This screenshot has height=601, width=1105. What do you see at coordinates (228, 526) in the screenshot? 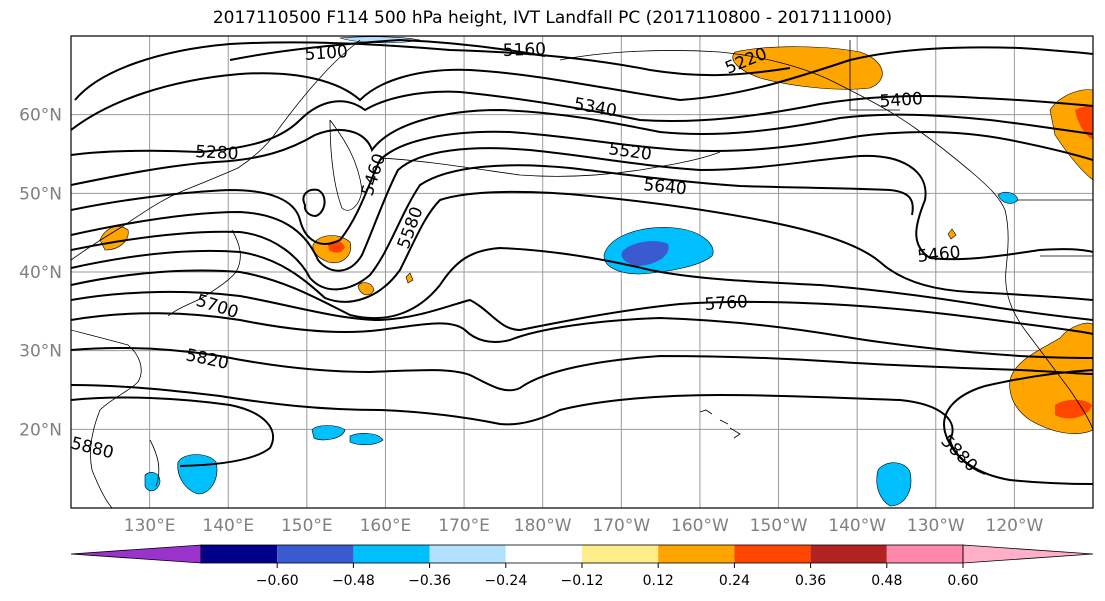
I see `lon-tick-label: 140°E` at bounding box center [228, 526].